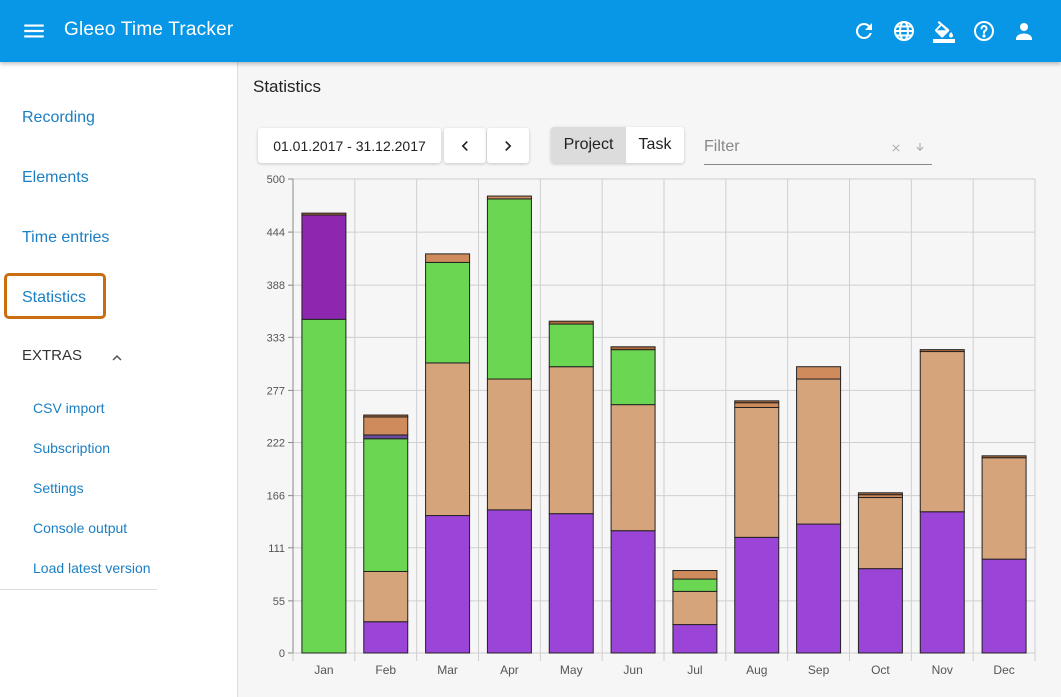  Describe the element at coordinates (117, 358) in the screenshot. I see `chevron-up-icon` at that location.